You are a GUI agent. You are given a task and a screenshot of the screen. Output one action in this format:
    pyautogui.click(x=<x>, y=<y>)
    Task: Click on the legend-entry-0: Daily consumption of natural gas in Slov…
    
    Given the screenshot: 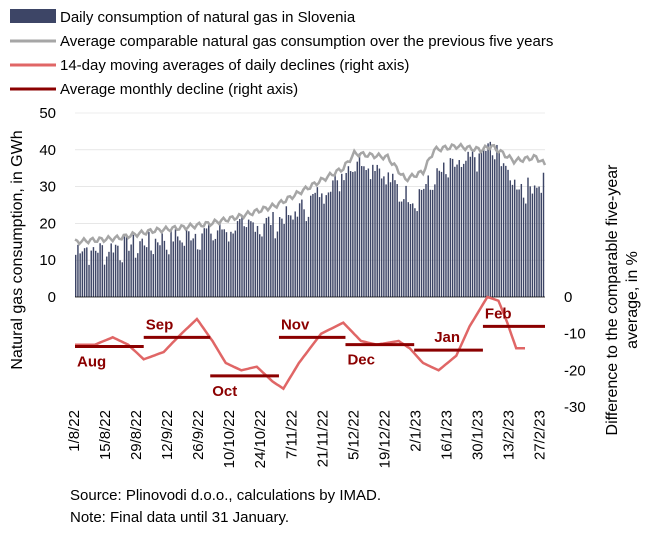 What is the action you would take?
    pyautogui.click(x=208, y=17)
    